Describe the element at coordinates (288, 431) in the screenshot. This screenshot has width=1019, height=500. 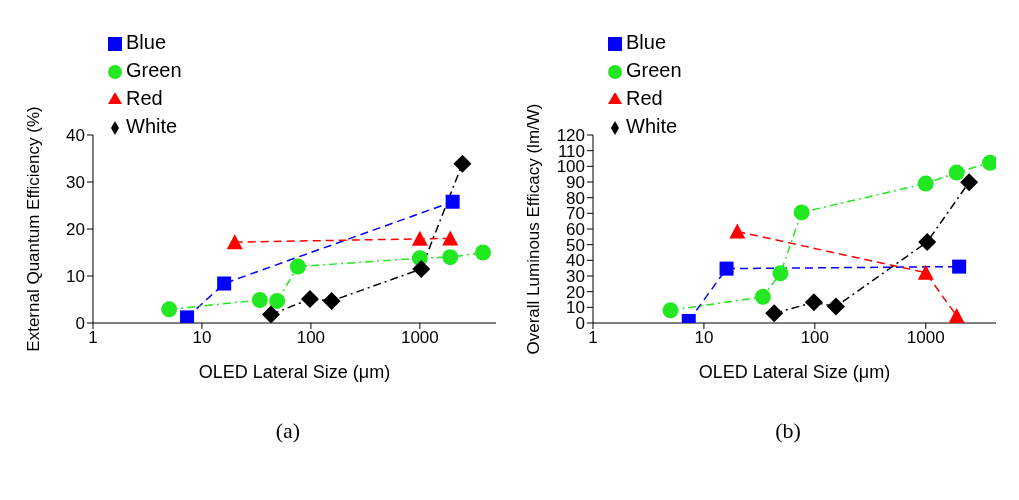
I see `text: (a)` at that location.